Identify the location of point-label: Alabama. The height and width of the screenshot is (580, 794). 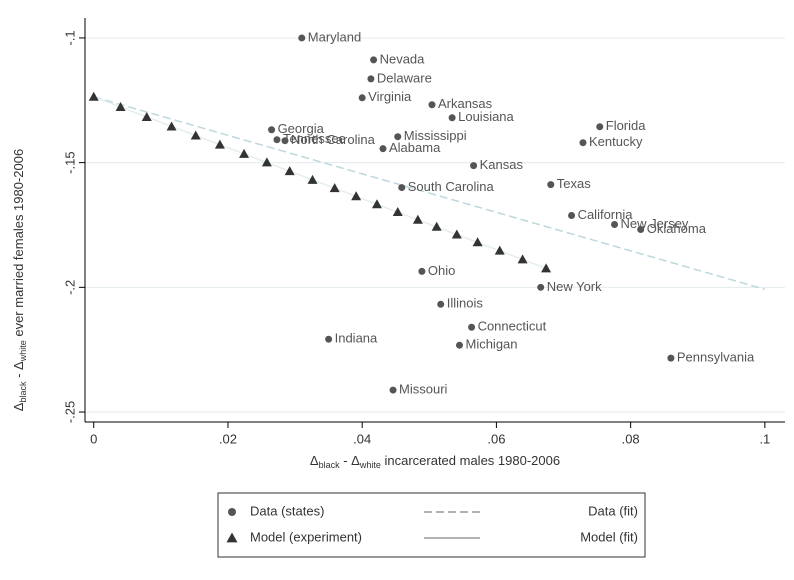
(415, 147).